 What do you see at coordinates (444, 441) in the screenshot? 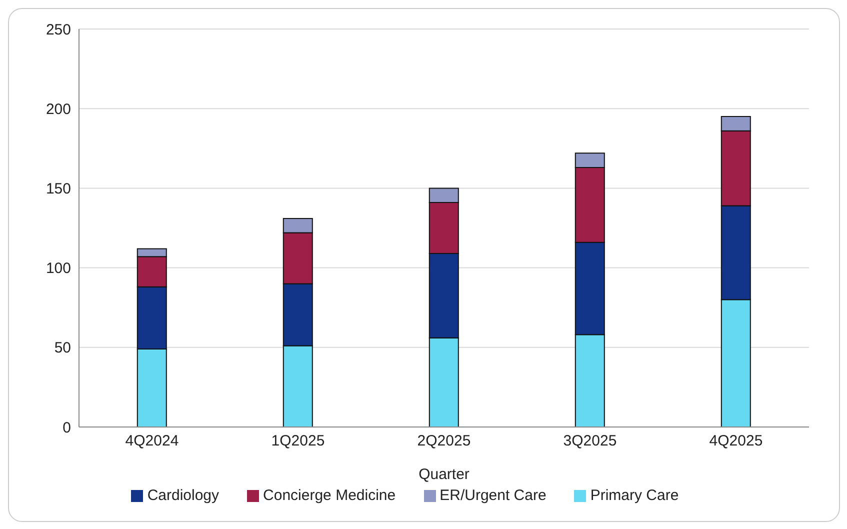
I see `x-tick-label: 2Q2025` at bounding box center [444, 441].